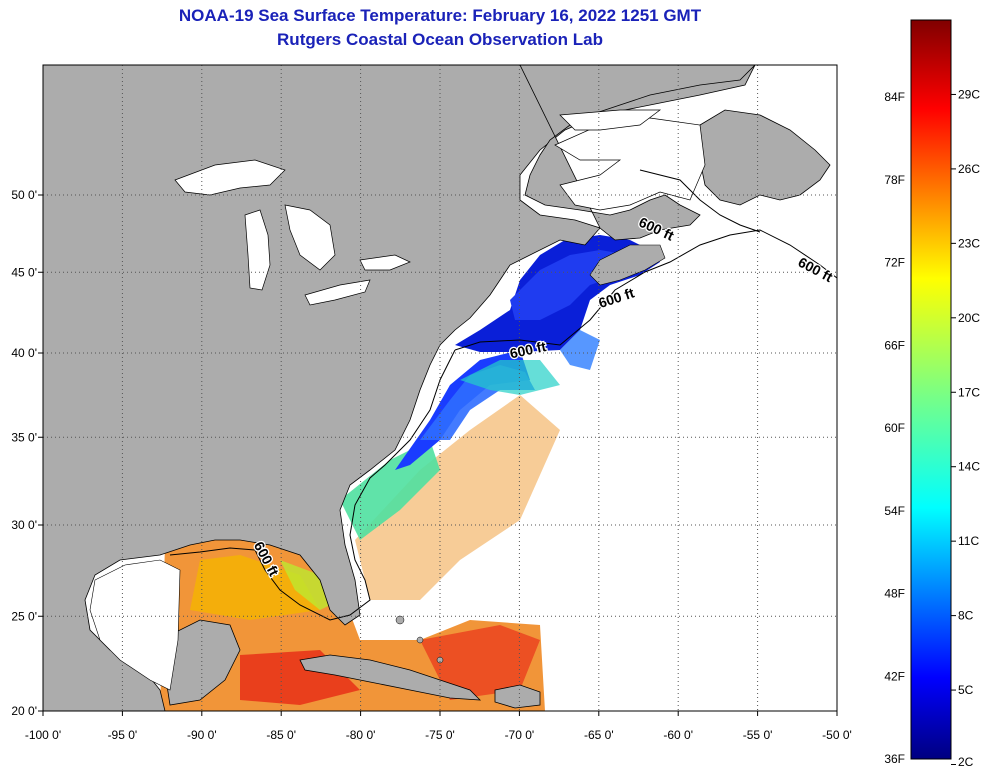 Image resolution: width=984 pixels, height=770 pixels. I want to click on colorbar-c-label: 11C, so click(968, 541).